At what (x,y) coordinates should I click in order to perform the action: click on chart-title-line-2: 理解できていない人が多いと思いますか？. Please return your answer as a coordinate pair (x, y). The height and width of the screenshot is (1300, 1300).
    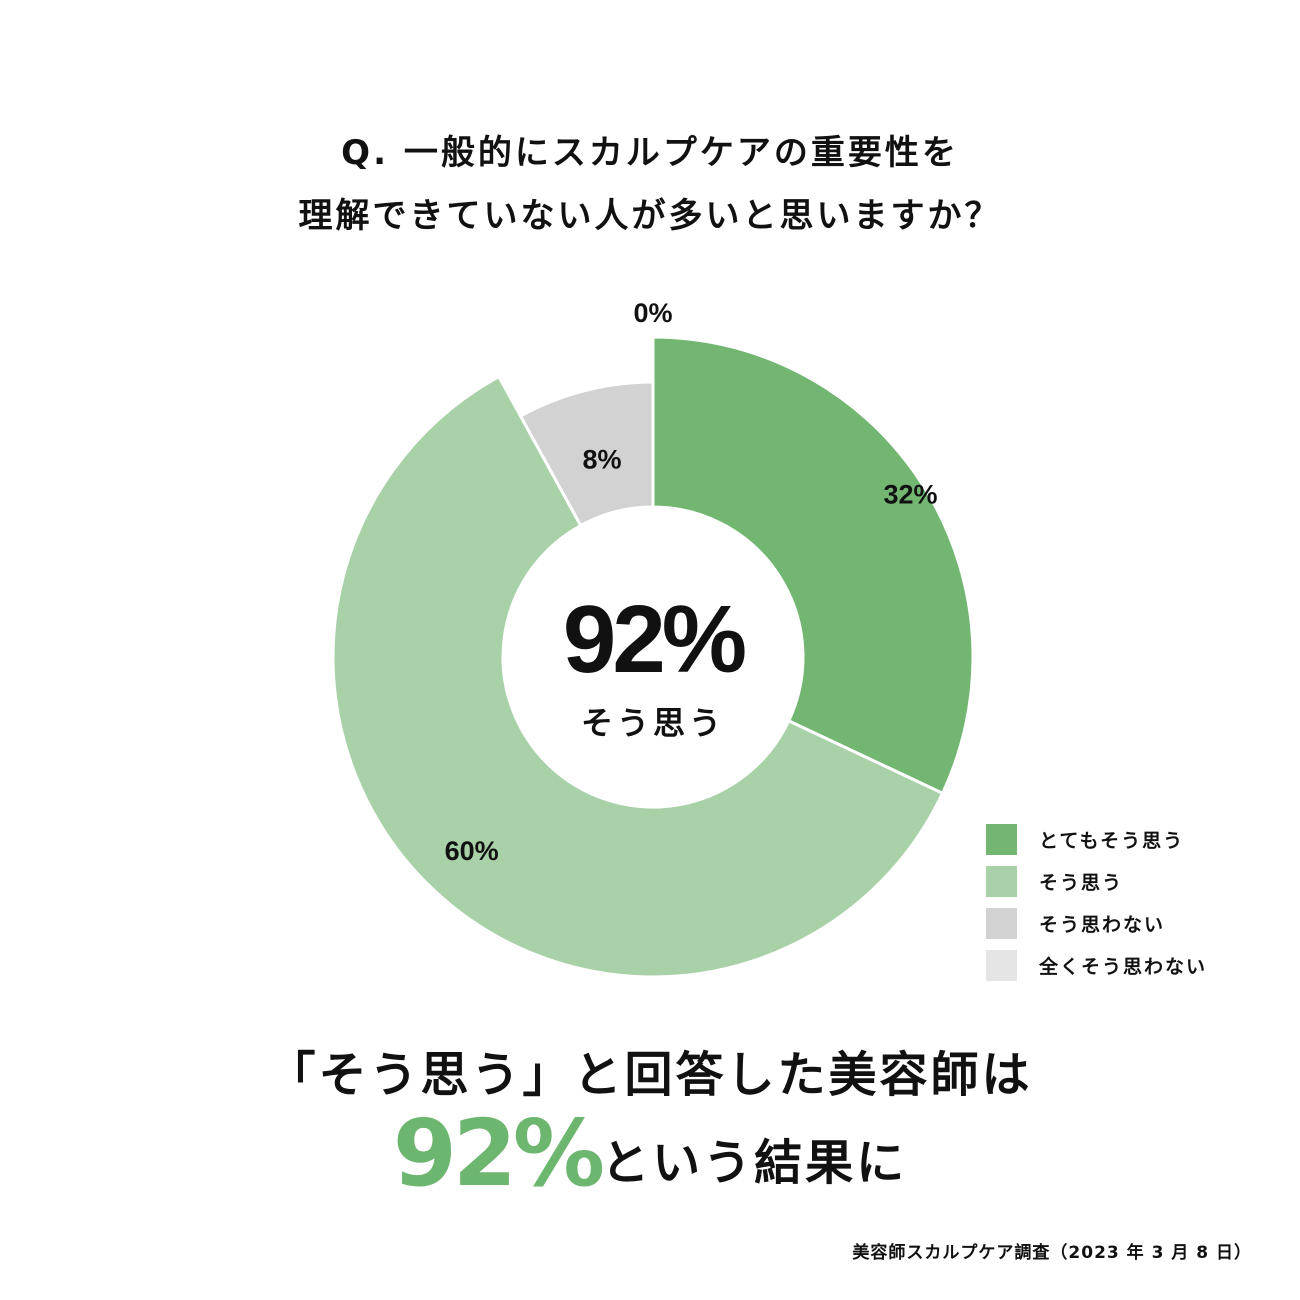
    Looking at the image, I should click on (650, 216).